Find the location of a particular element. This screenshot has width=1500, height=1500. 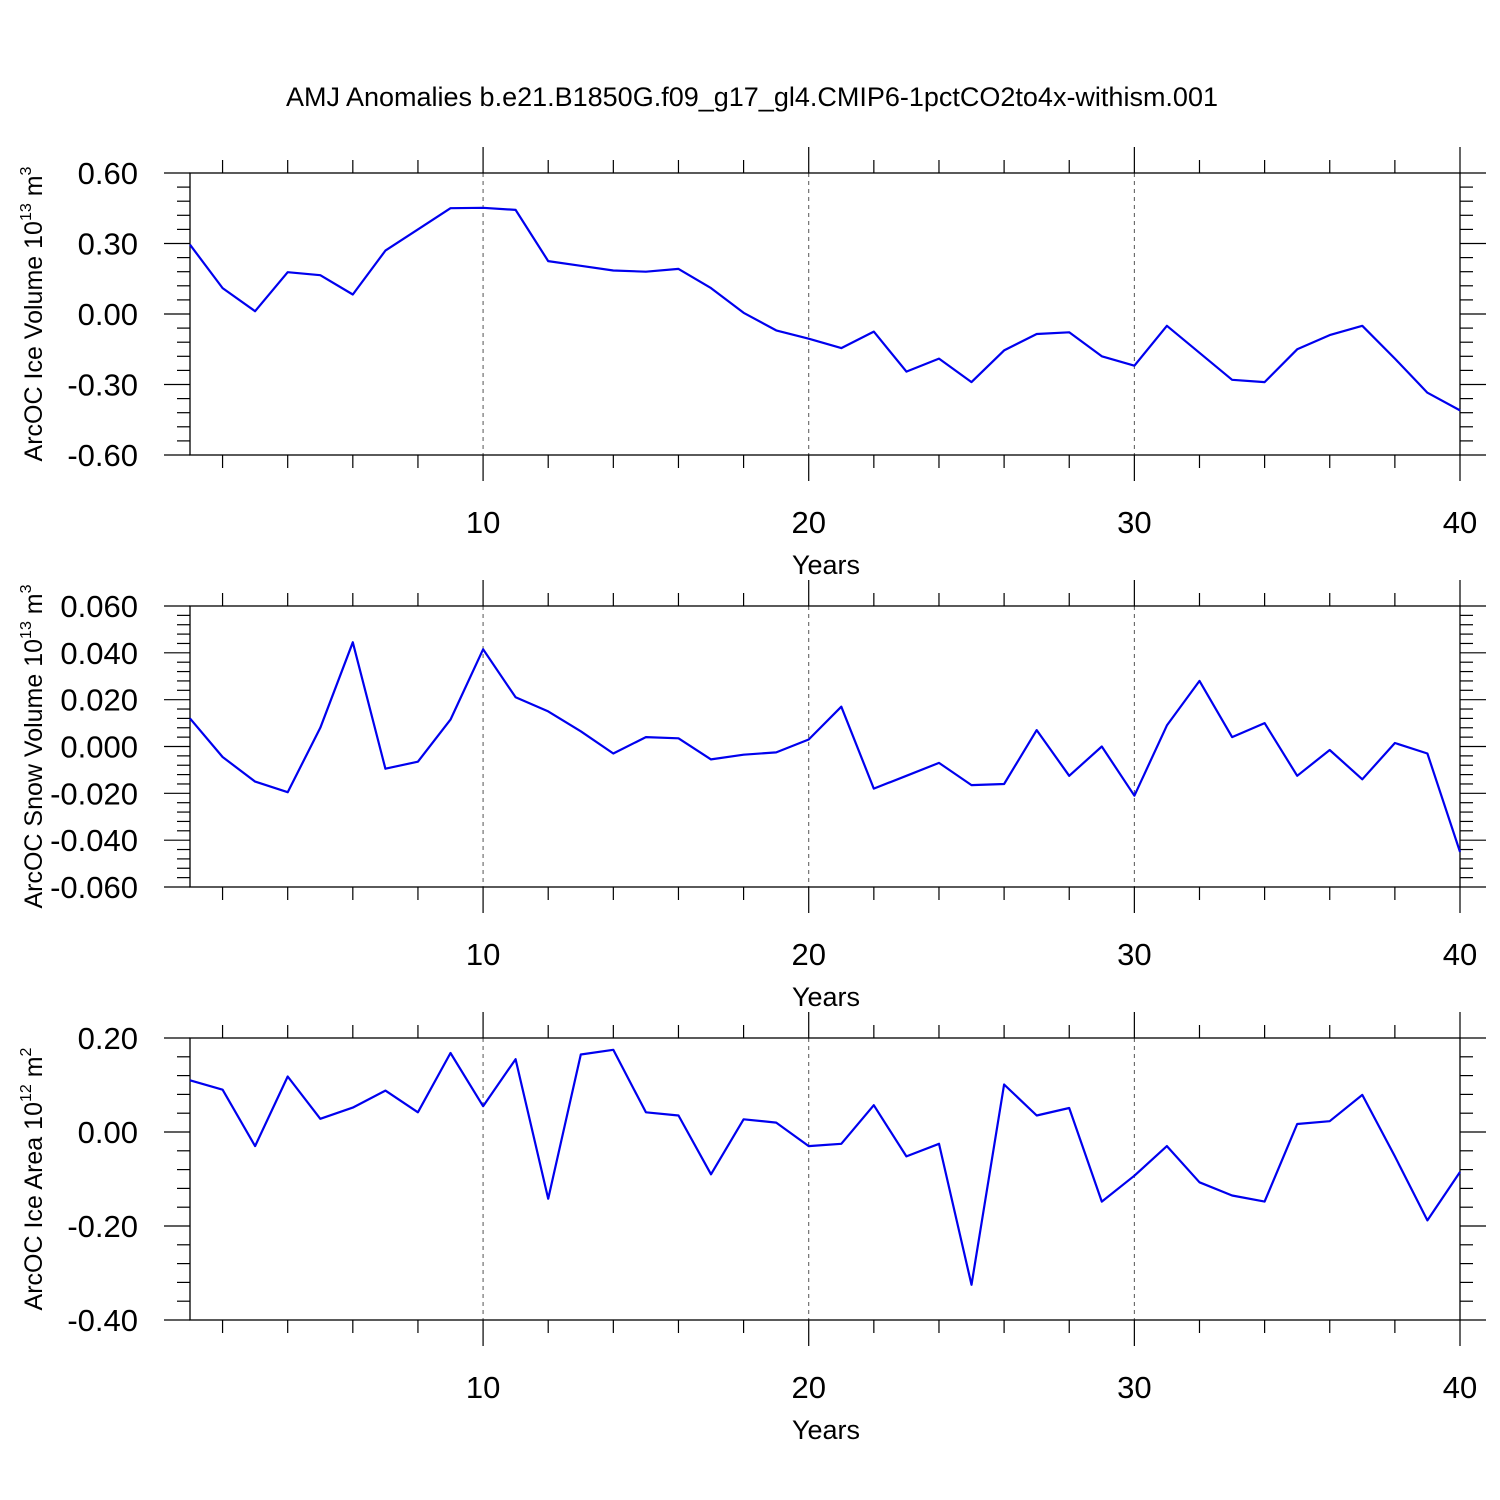

y-tick-label: 0.040 is located at coordinates (99, 653).